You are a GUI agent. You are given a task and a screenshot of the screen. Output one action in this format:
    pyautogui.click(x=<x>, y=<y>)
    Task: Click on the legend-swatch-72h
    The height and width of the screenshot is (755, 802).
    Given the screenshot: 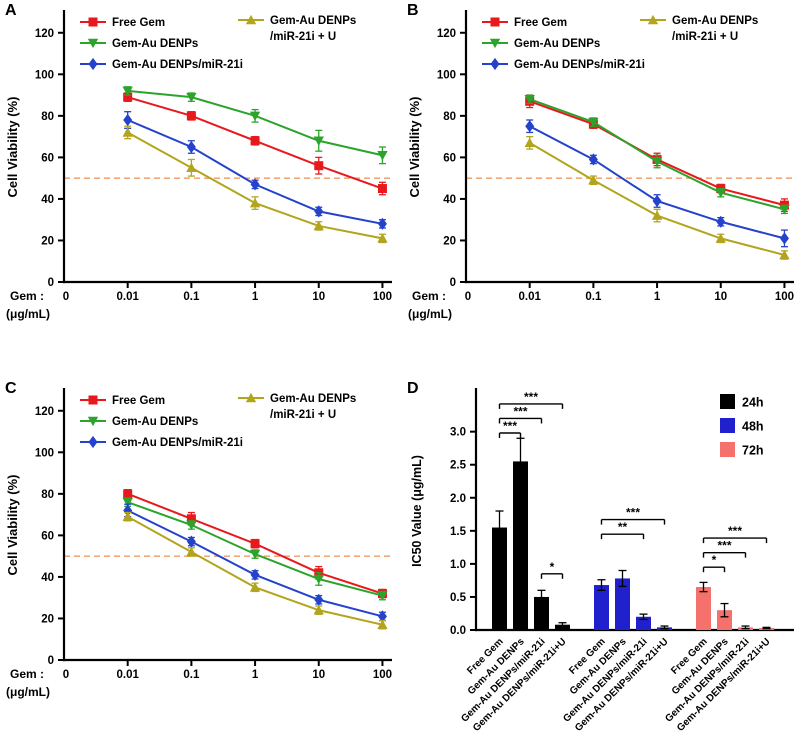 What is the action you would take?
    pyautogui.click(x=727, y=449)
    